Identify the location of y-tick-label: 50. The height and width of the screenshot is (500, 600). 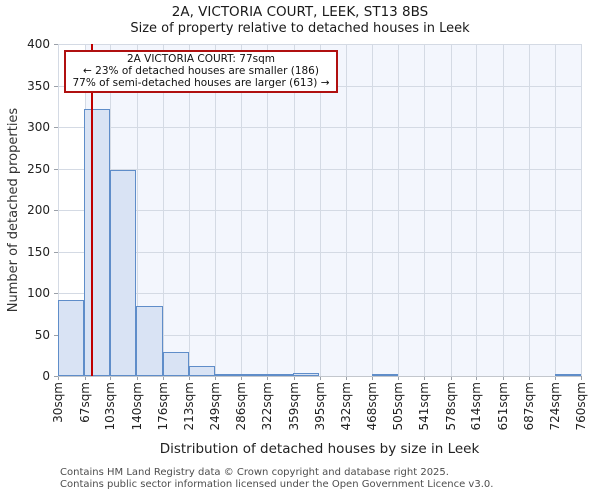
(42, 334).